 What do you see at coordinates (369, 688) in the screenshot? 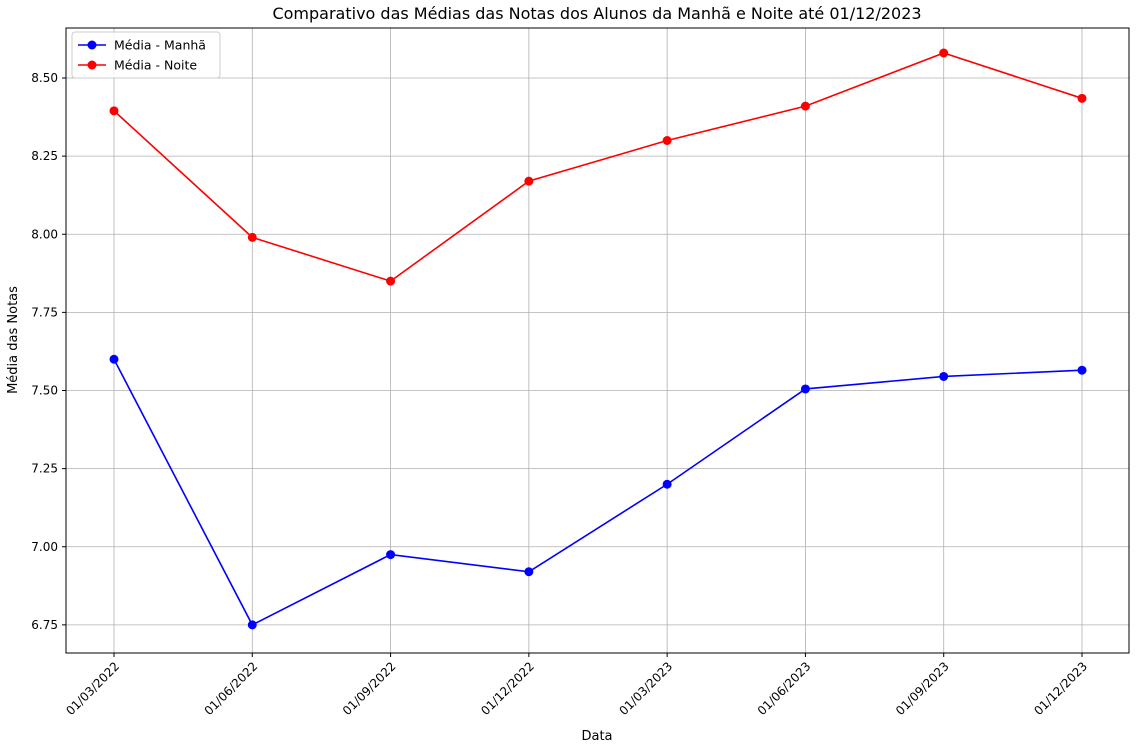
I see `x-tick-label: 01/09/2022` at bounding box center [369, 688].